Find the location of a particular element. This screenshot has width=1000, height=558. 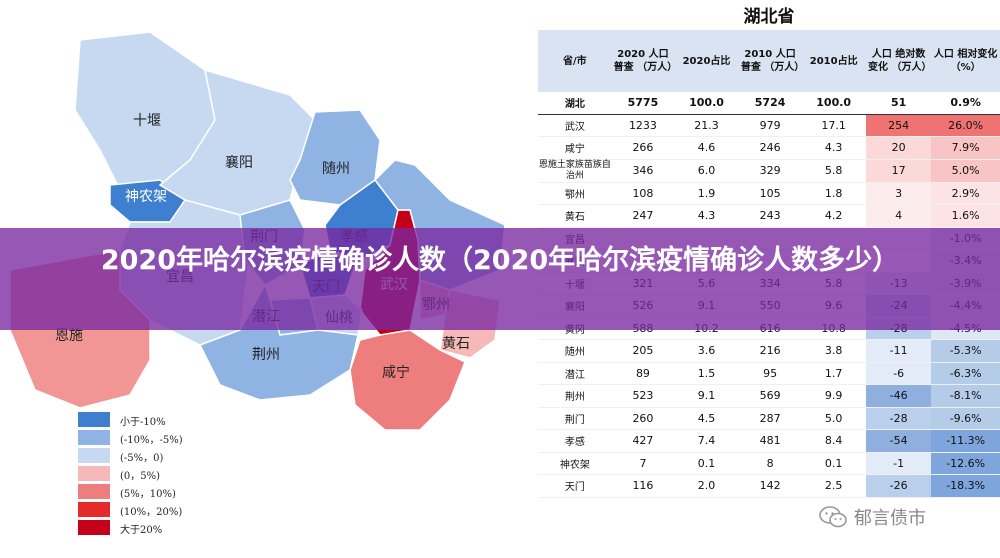

cell-abs-change: -26 is located at coordinates (898, 486).